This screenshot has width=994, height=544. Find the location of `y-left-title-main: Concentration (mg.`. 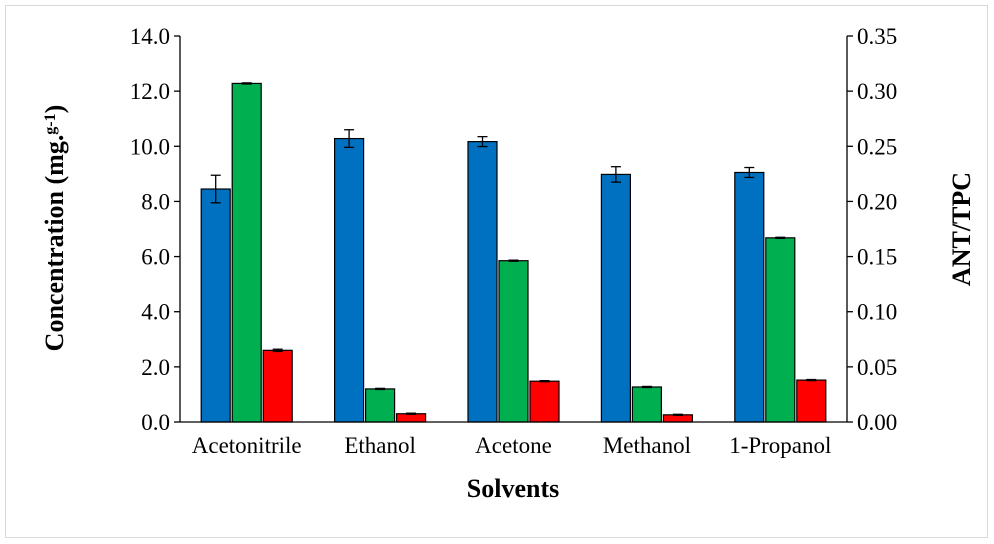

y-left-title-main: Concentration (mg. is located at coordinates (54, 243).